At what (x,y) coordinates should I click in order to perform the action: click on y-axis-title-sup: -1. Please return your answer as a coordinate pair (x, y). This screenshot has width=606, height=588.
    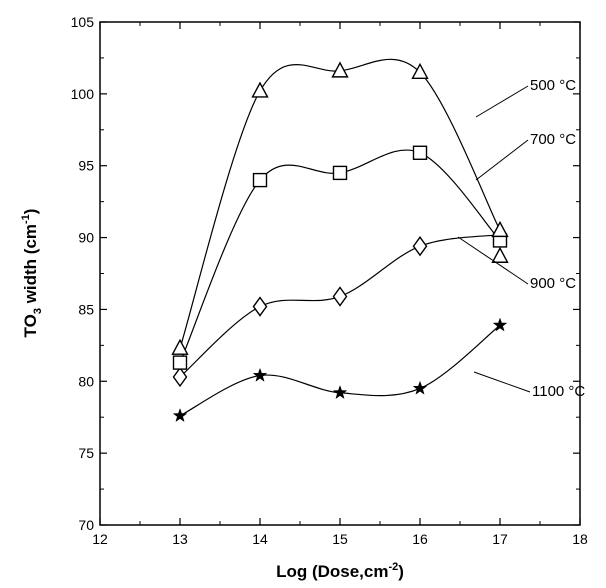
    Looking at the image, I should click on (26, 219).